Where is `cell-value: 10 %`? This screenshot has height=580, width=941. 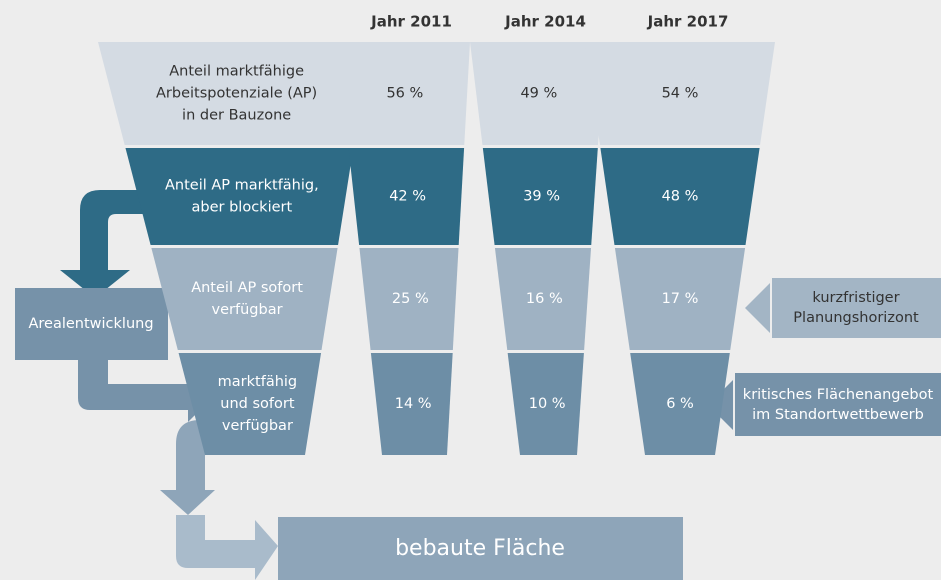
cell-value: 10 % is located at coordinates (547, 404).